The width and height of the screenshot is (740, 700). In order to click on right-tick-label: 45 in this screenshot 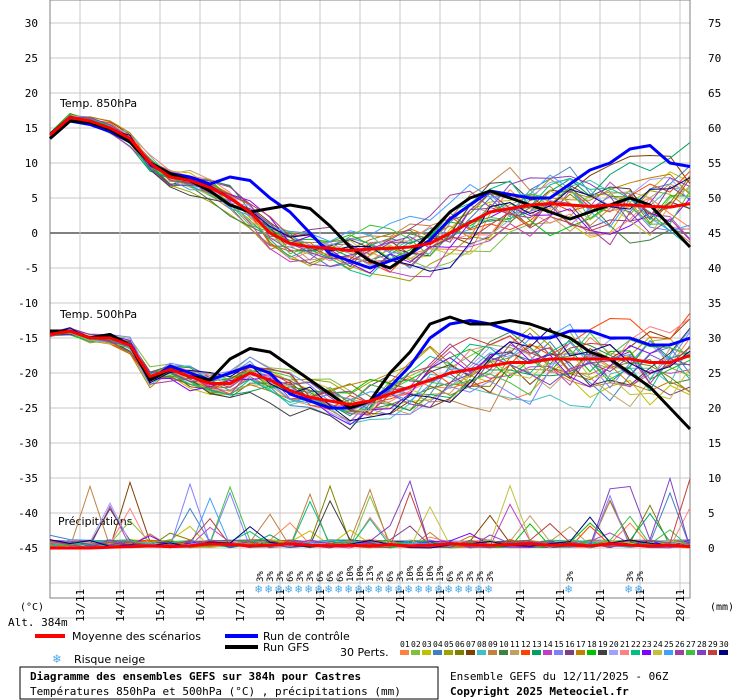, I will do `click(714, 233)`.